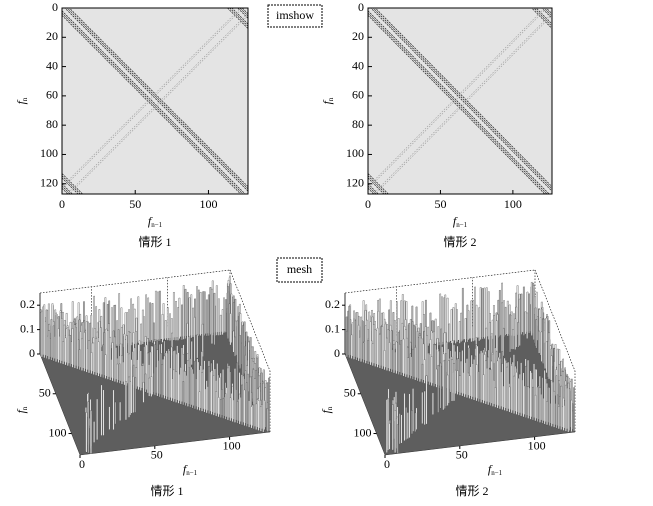 The image size is (653, 506). What do you see at coordinates (25, 408) in the screenshot?
I see `axis-label-subscript: n` at bounding box center [25, 408].